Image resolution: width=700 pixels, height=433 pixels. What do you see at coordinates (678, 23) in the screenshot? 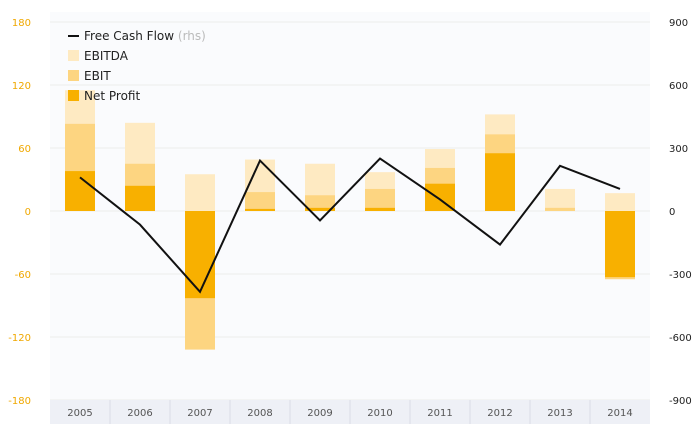
I see `right-tick-label: 900` at bounding box center [678, 23].